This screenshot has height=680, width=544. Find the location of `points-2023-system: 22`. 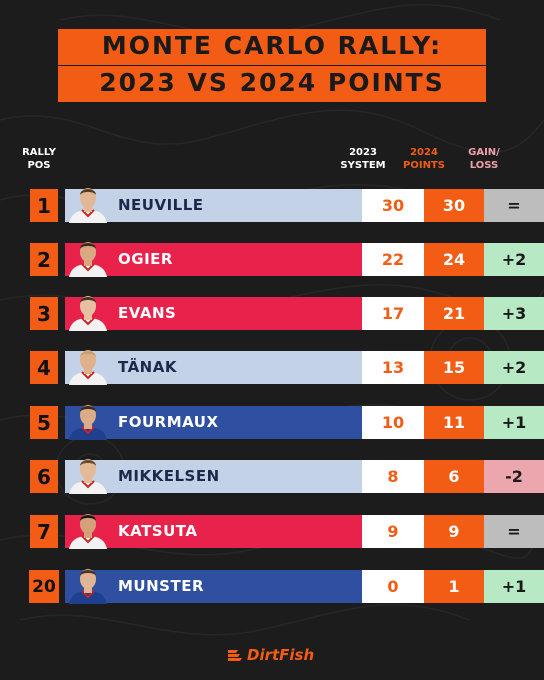

points-2023-system: 22 is located at coordinates (393, 259).